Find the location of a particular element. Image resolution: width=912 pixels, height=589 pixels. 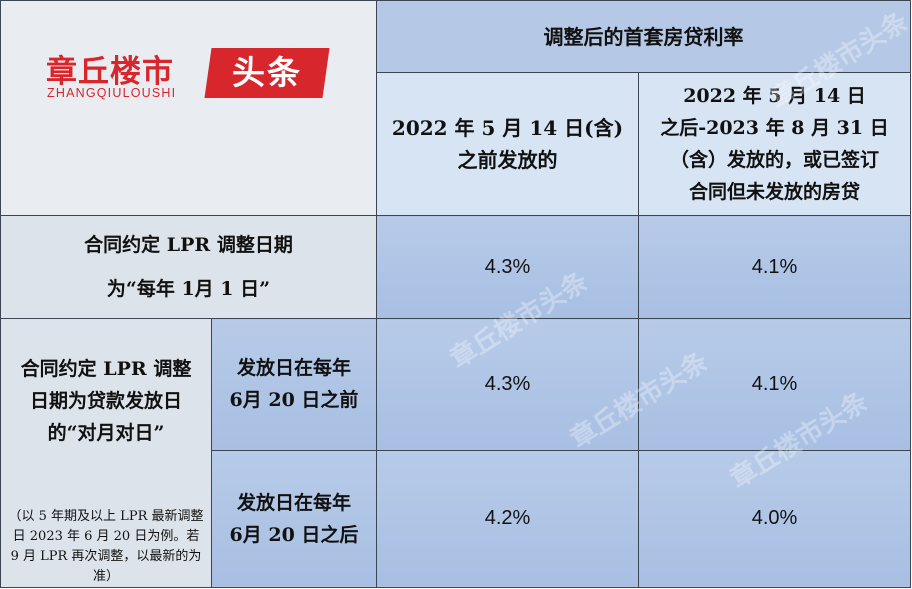

row-label-jan1-line1: 合同约定 LPR 调整日期 is located at coordinates (188, 245).